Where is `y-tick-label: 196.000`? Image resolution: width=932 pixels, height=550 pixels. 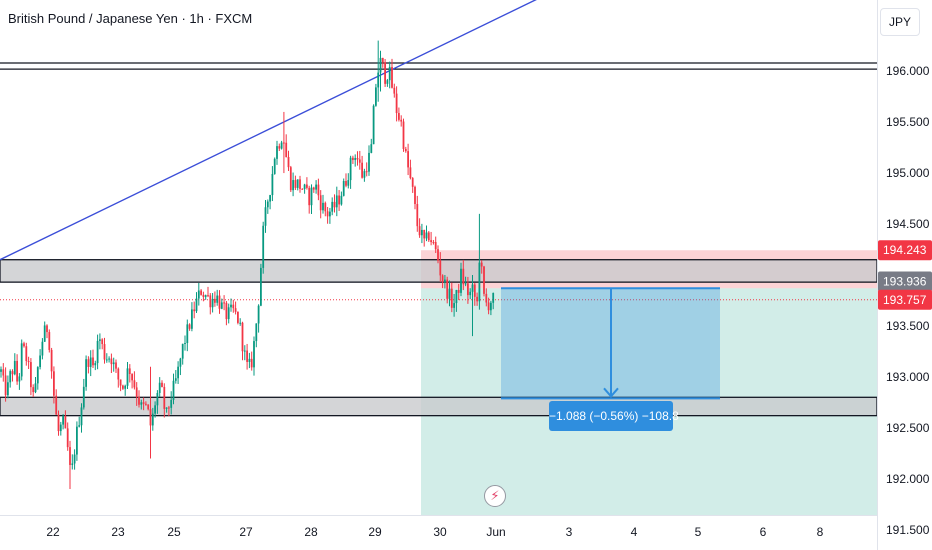 y-tick-label: 196.000 is located at coordinates (908, 71).